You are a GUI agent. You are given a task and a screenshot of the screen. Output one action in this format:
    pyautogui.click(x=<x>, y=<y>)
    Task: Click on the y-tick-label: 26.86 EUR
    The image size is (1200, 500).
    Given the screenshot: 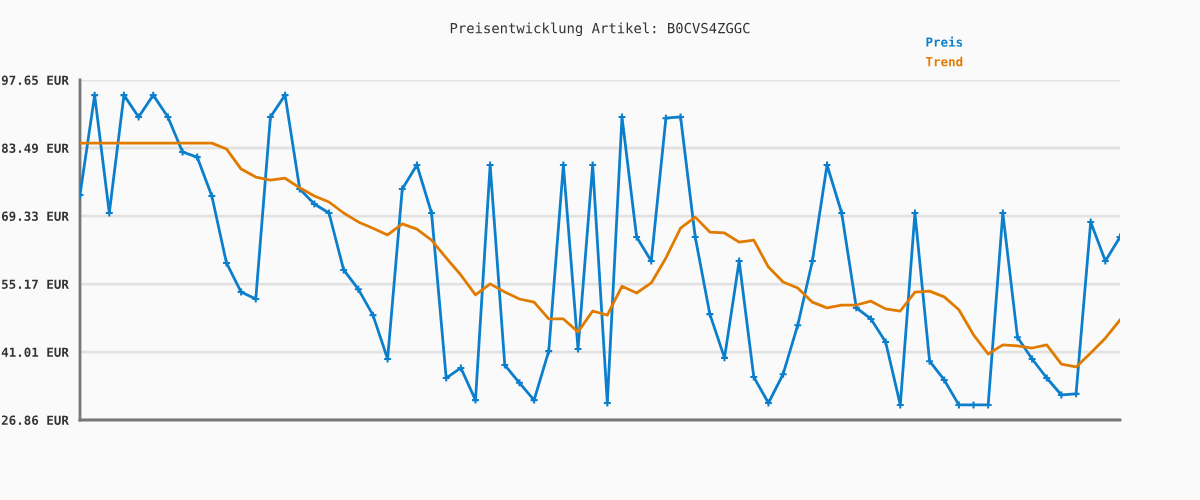 What is the action you would take?
    pyautogui.click(x=35, y=420)
    